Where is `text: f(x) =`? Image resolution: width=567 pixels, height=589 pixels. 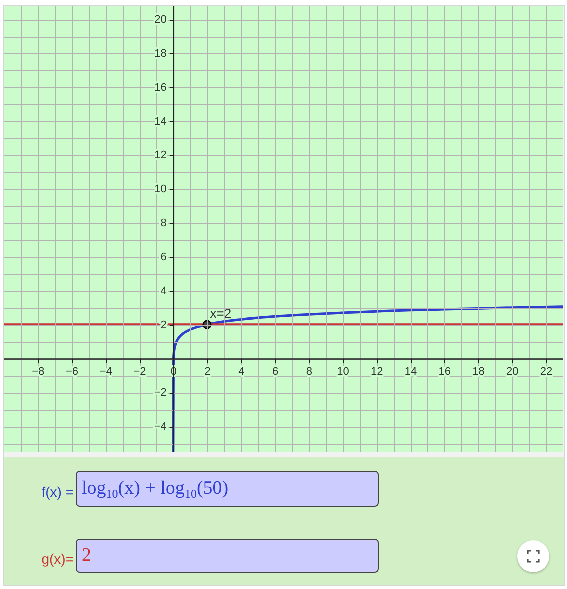 text: f(x) = is located at coordinates (57, 492).